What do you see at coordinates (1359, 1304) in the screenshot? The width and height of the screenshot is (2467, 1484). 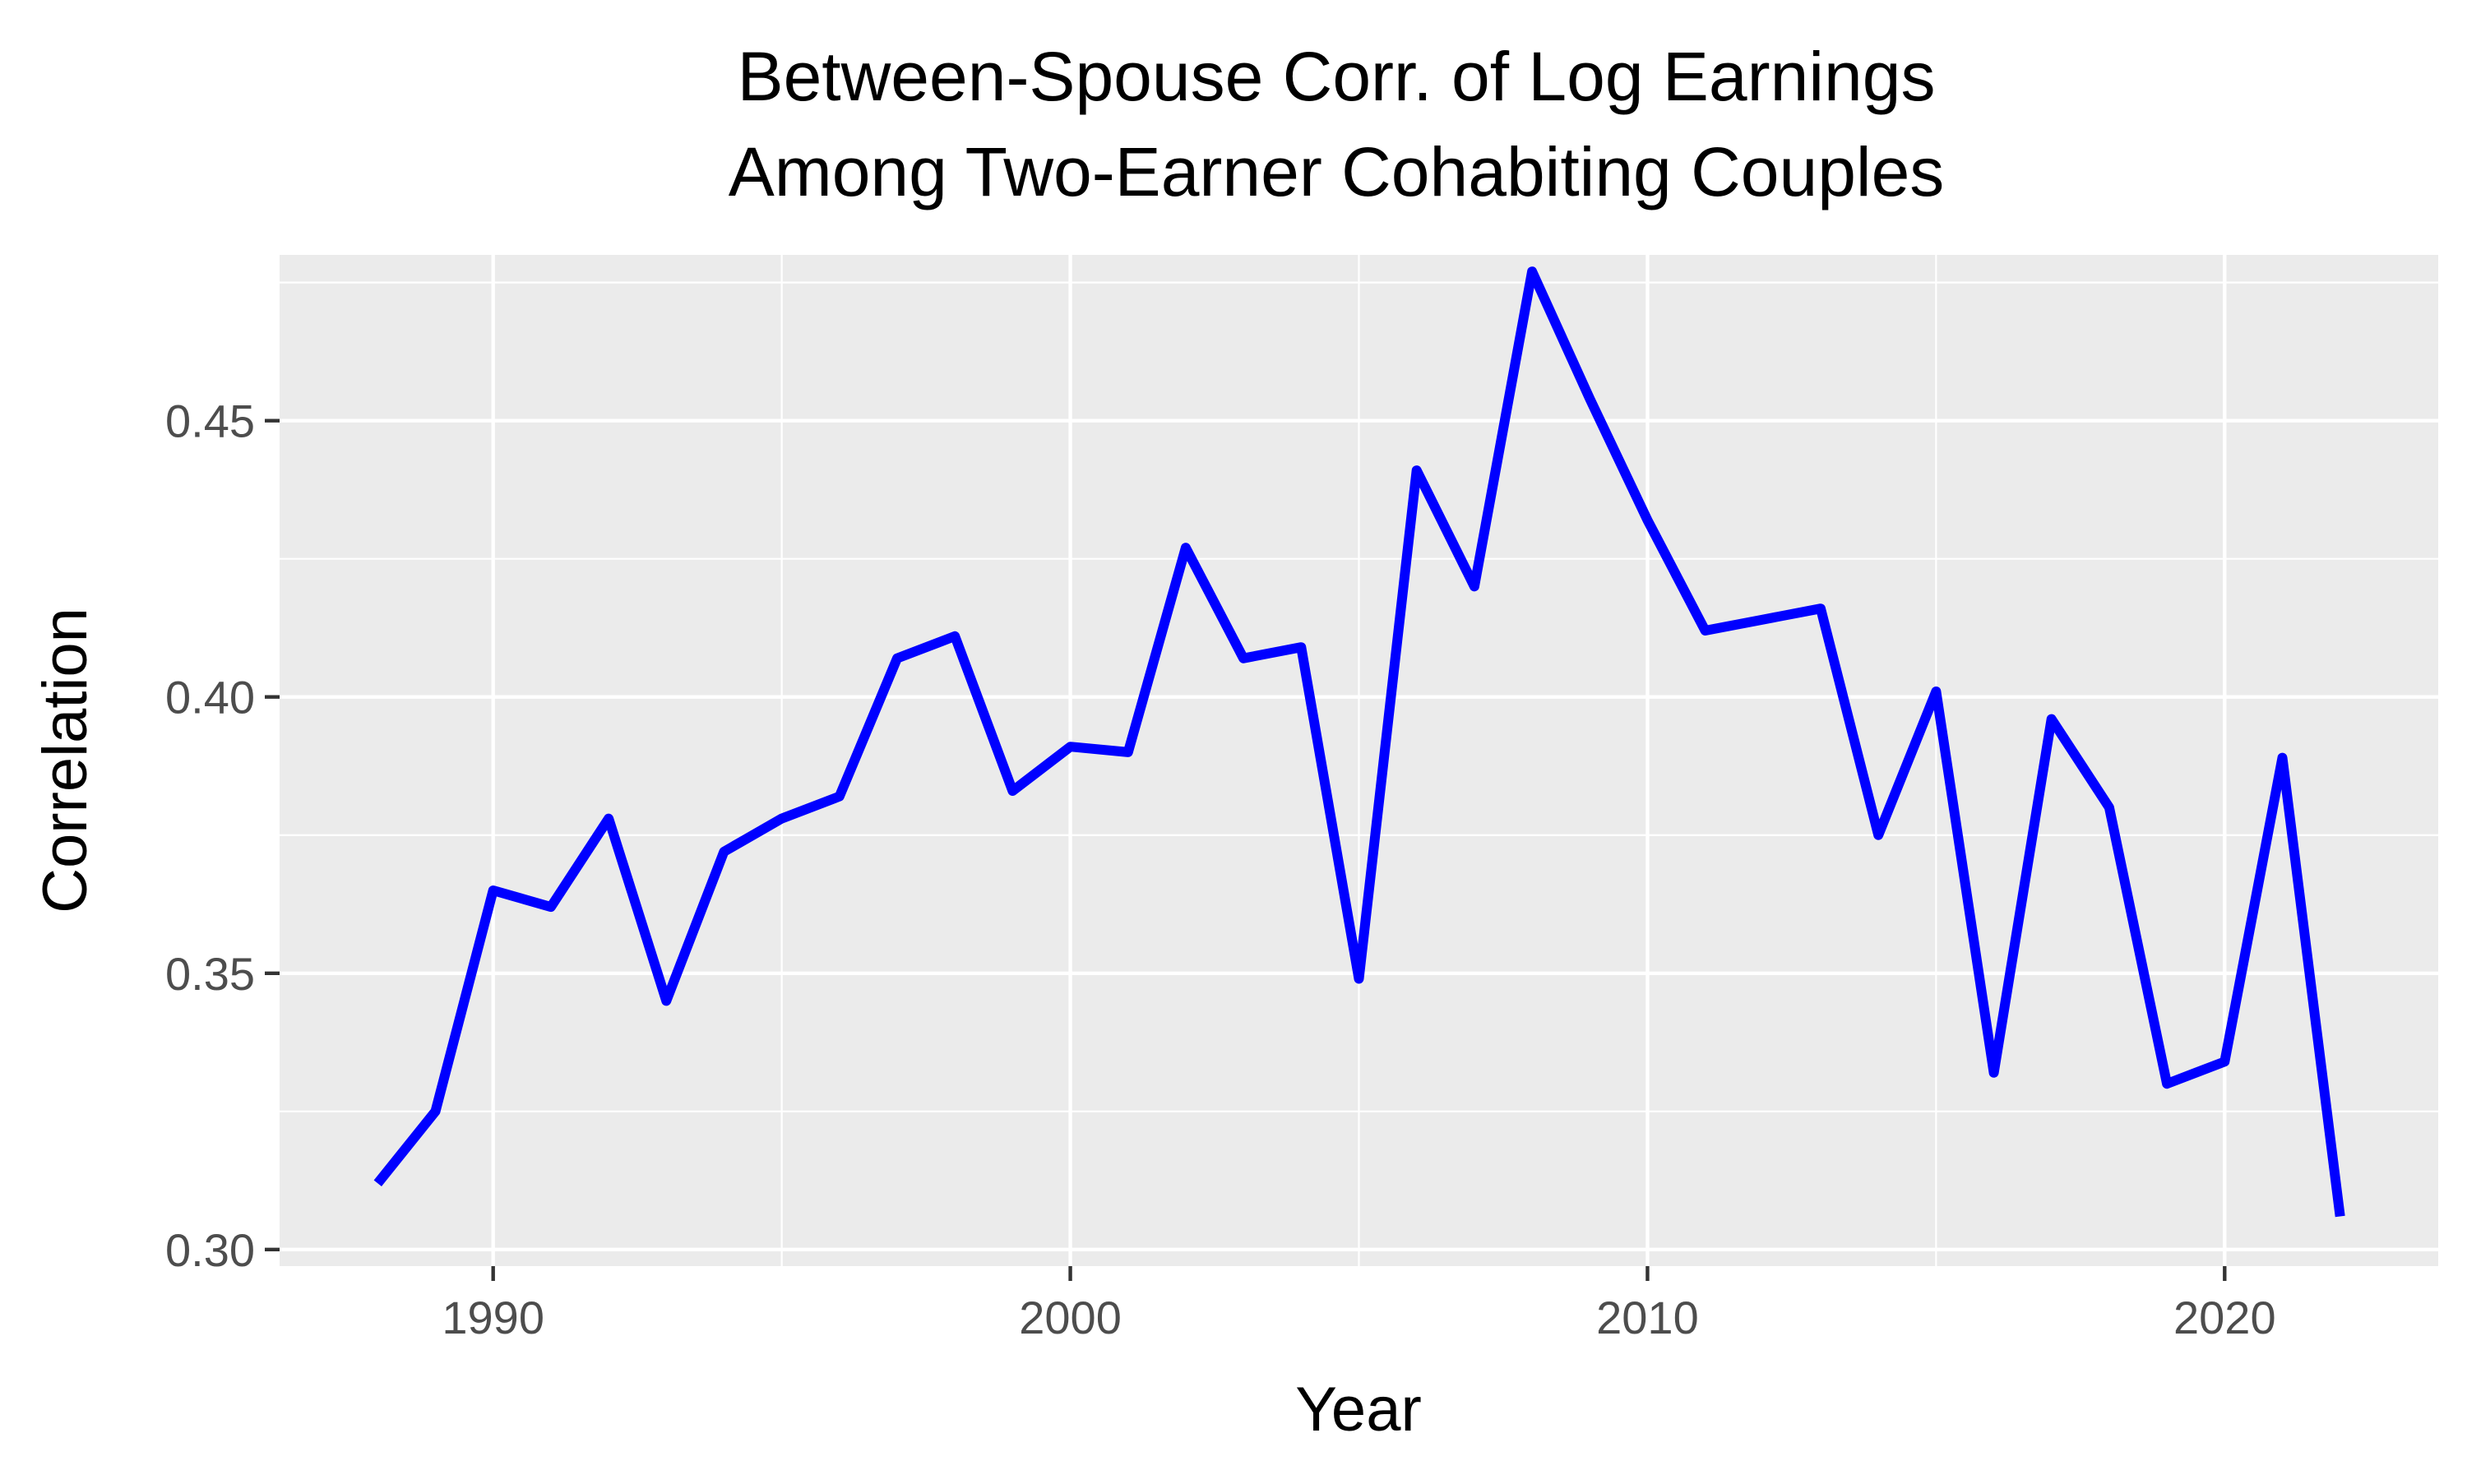 I see `x-axis: 1990 2000 2010 2020` at bounding box center [1359, 1304].